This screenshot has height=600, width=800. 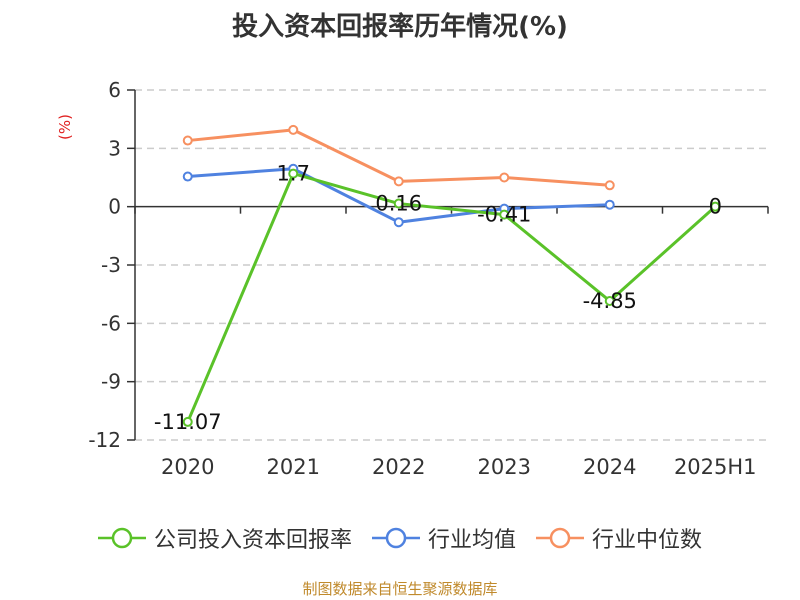 What do you see at coordinates (114, 207) in the screenshot?
I see `y-tick-label: 0` at bounding box center [114, 207].